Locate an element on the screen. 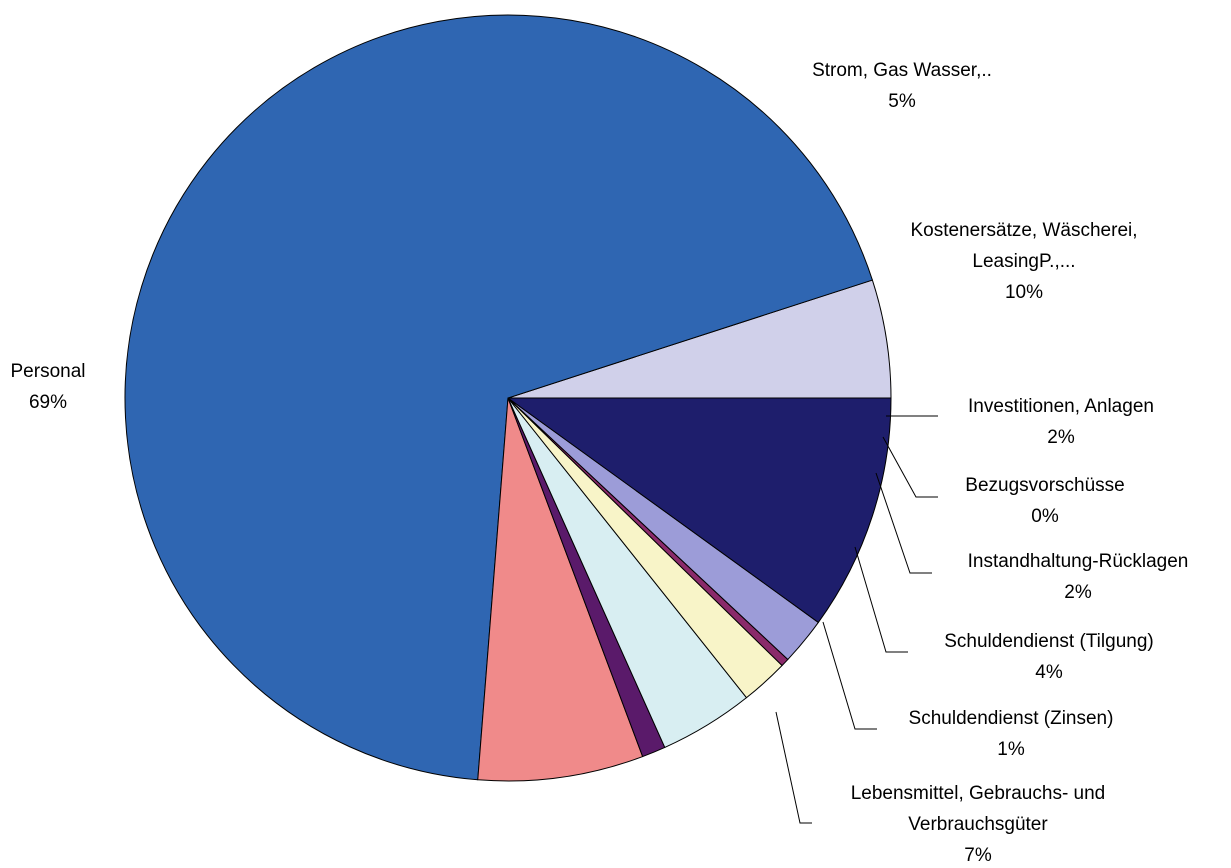 Image resolution: width=1231 pixels, height=868 pixels. slice-percent-label: 7% is located at coordinates (978, 854).